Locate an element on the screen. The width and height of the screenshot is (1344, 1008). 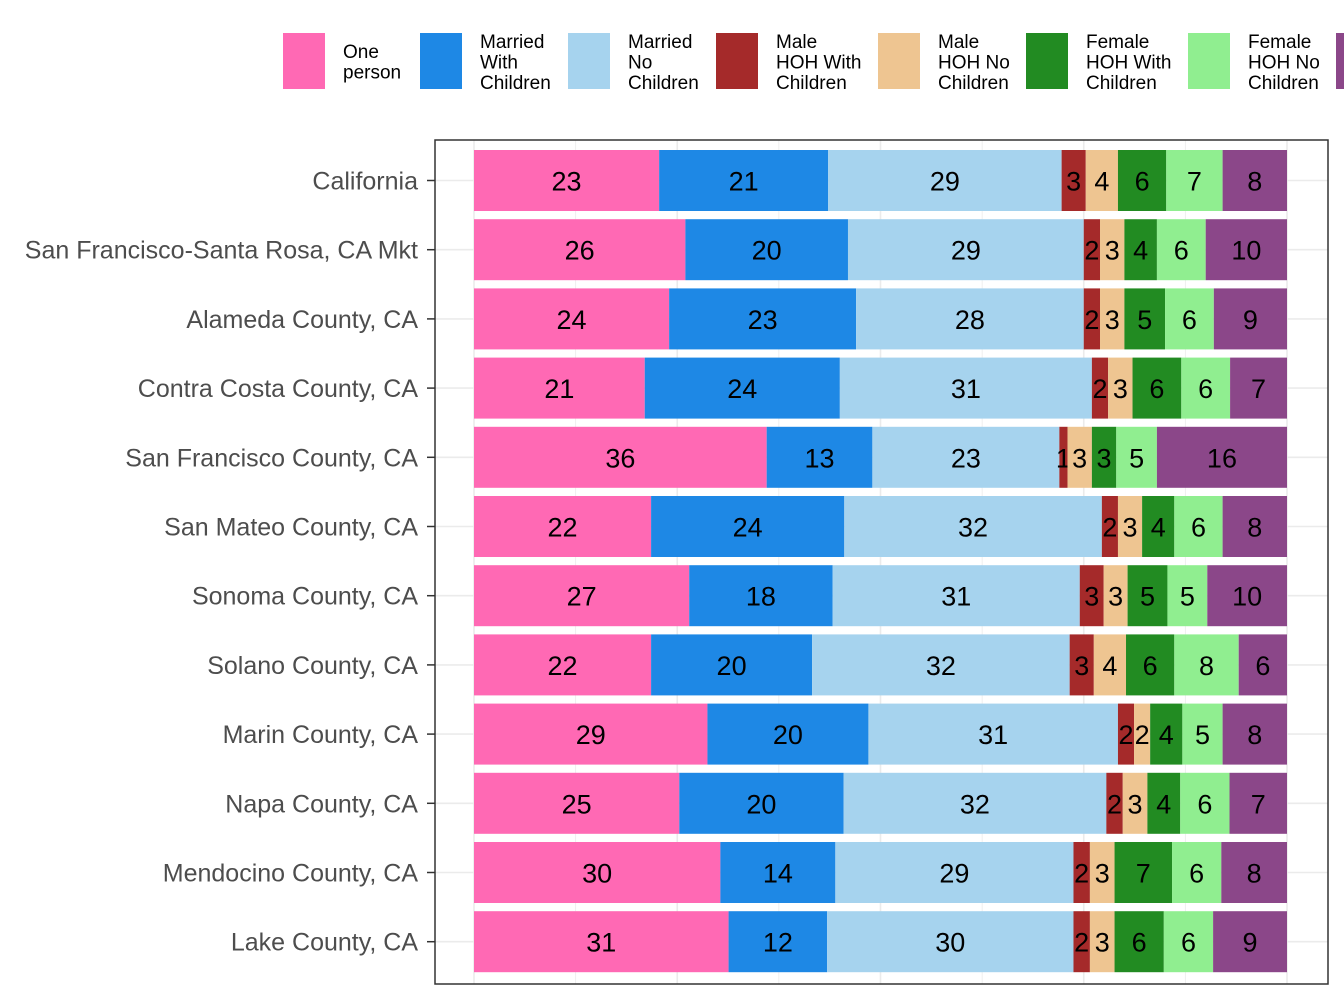
bar-segment-male-hoh-no-children-lake-county-ca is located at coordinates (1102, 942).